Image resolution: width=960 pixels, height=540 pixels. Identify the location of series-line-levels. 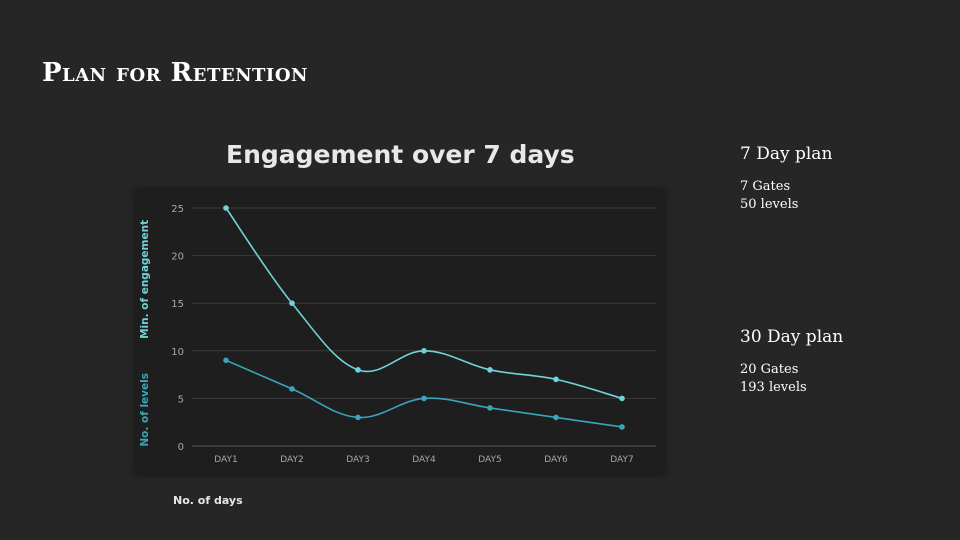
(424, 393).